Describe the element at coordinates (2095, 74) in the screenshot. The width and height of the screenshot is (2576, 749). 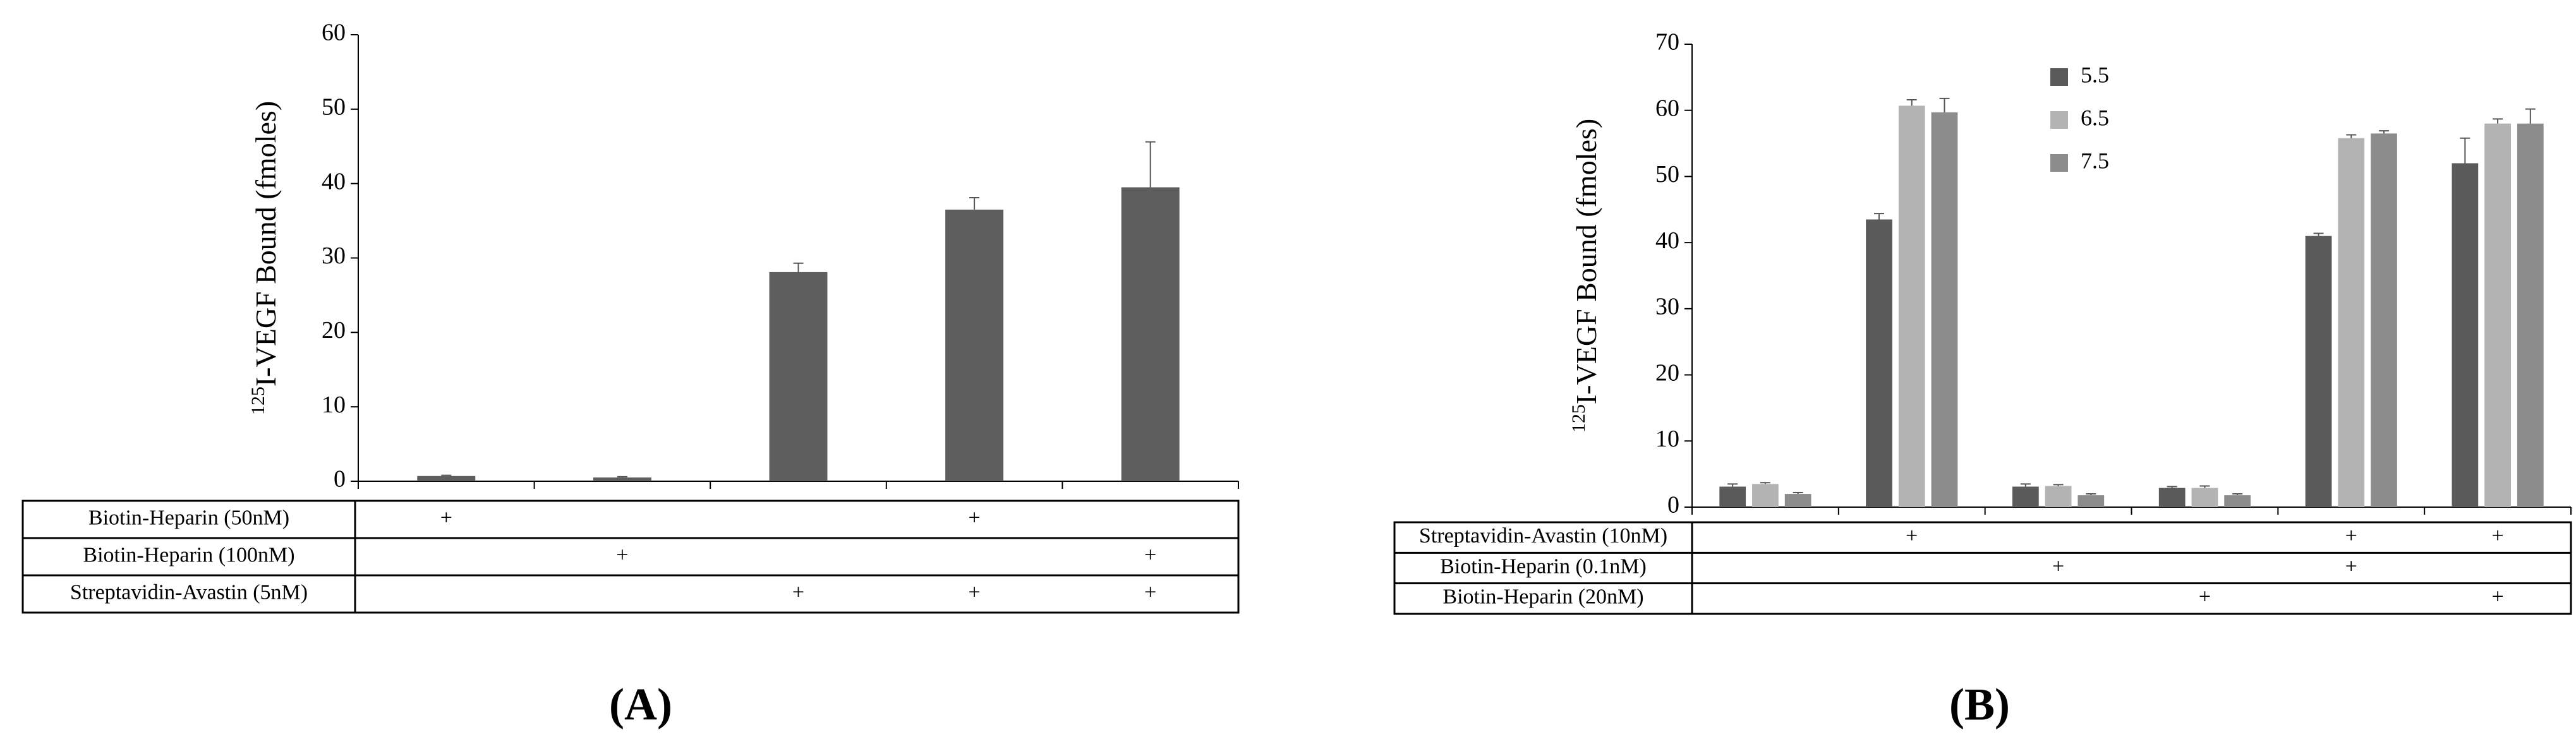
I see `legend-label: 5.5` at that location.